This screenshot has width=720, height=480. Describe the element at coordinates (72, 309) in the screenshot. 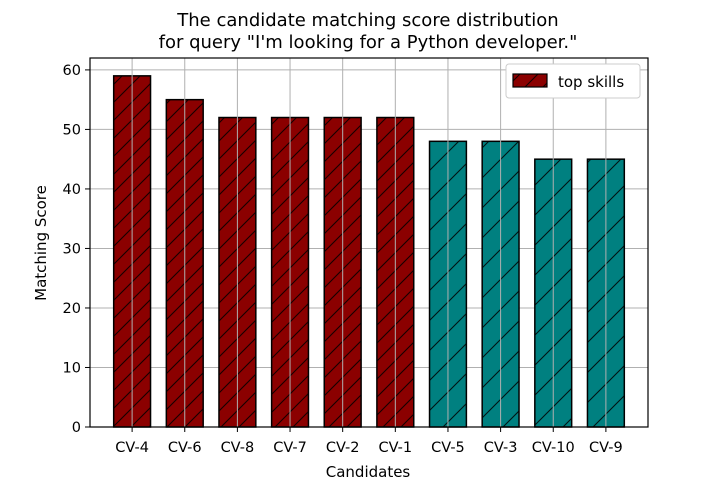

I see `y-tick-label: 20` at that location.